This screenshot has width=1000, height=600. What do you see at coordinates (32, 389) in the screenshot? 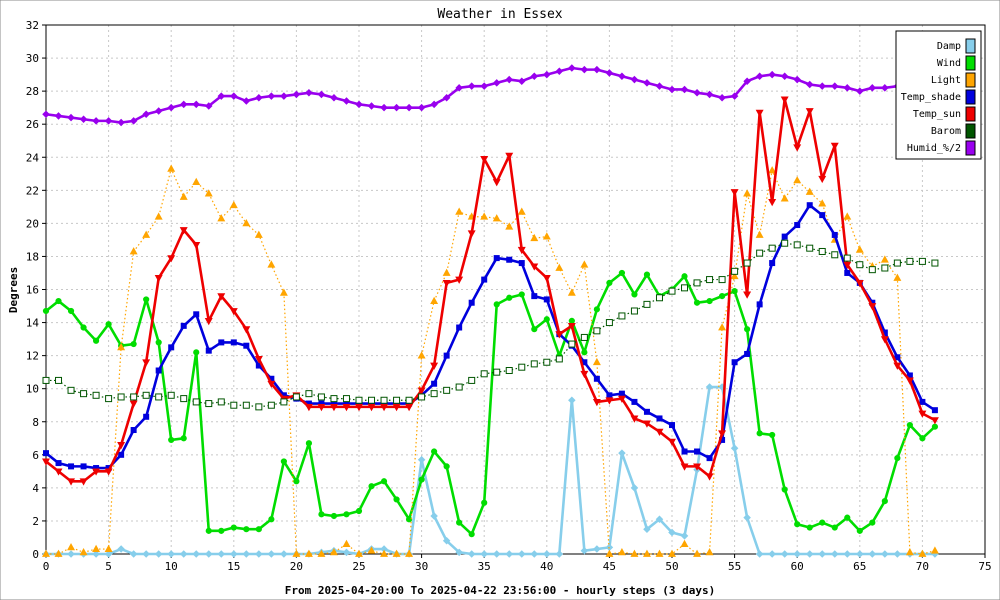
I see `y-tick-label: 10` at bounding box center [32, 389].